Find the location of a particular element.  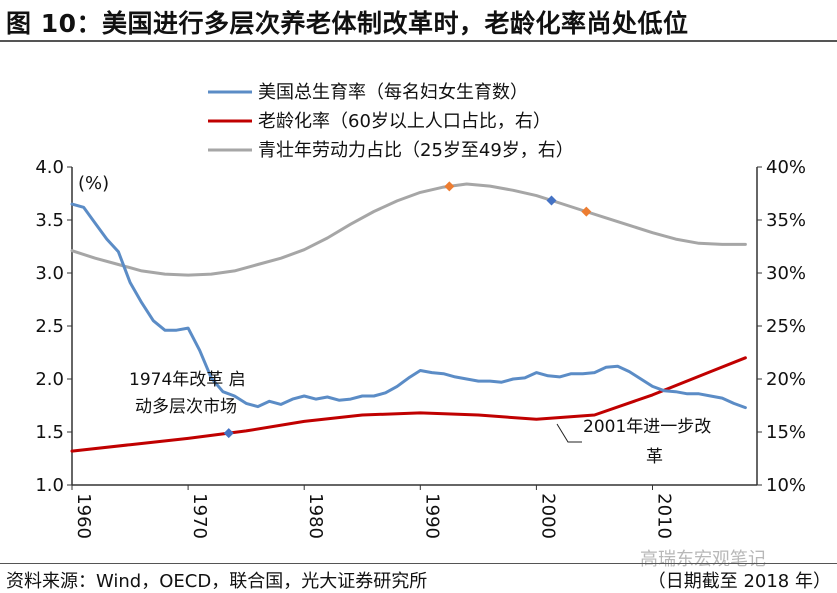

left-tick-label: 3.0 is located at coordinates (49, 273).